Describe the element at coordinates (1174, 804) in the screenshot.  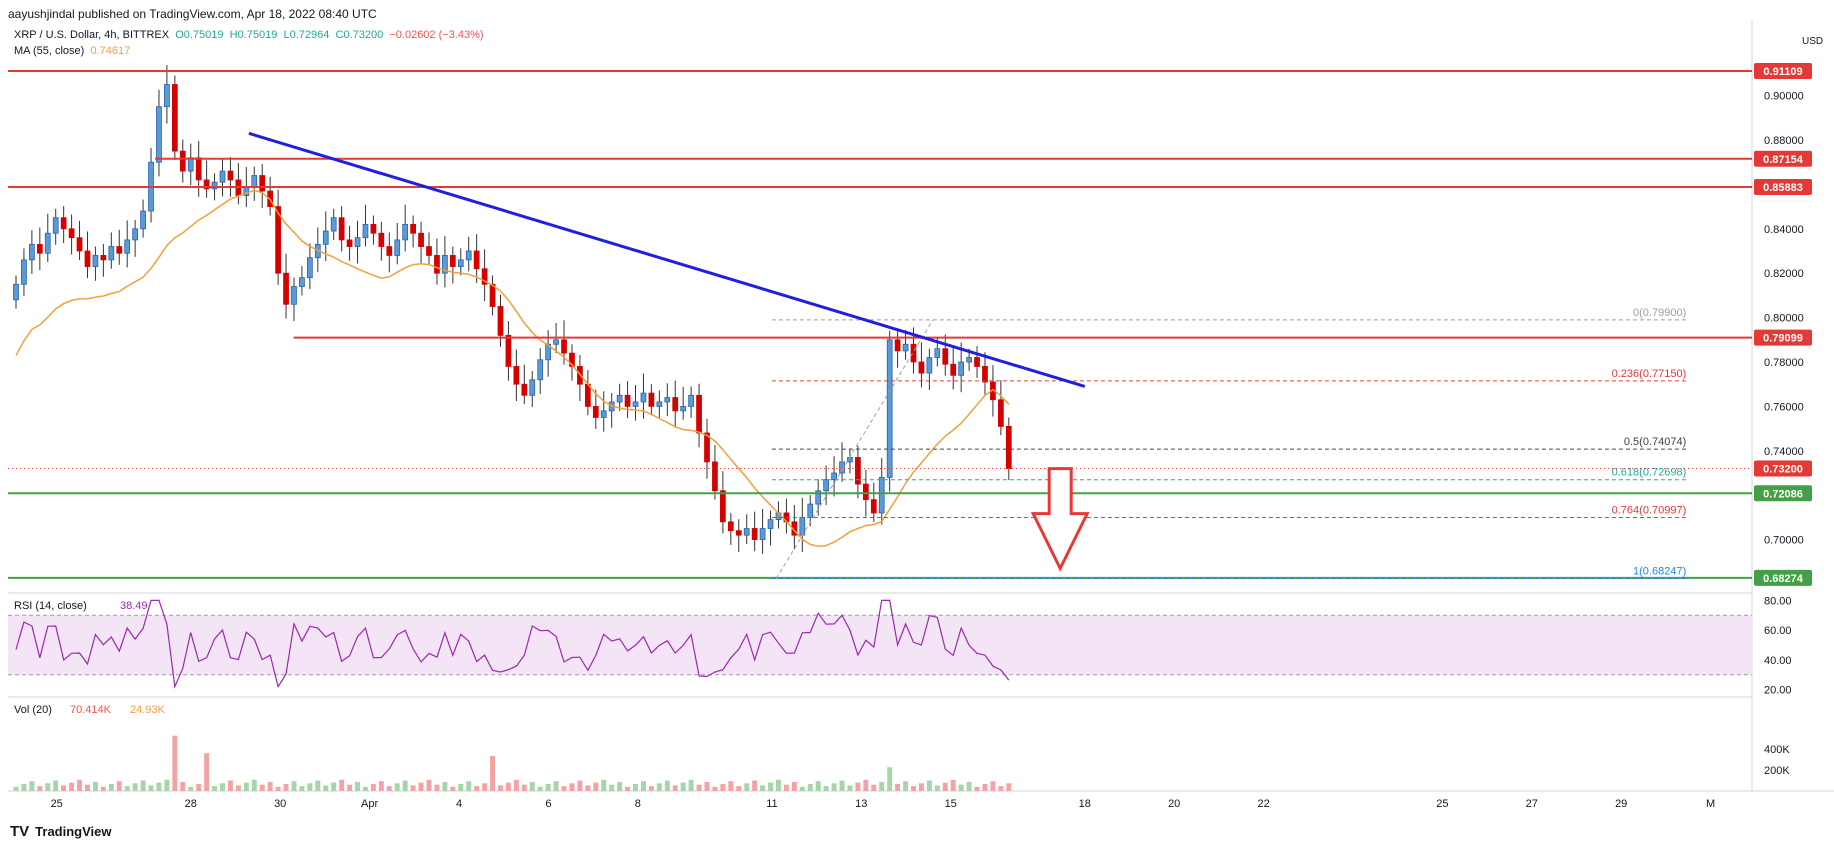
I see `x-tick-label: 20` at that location.